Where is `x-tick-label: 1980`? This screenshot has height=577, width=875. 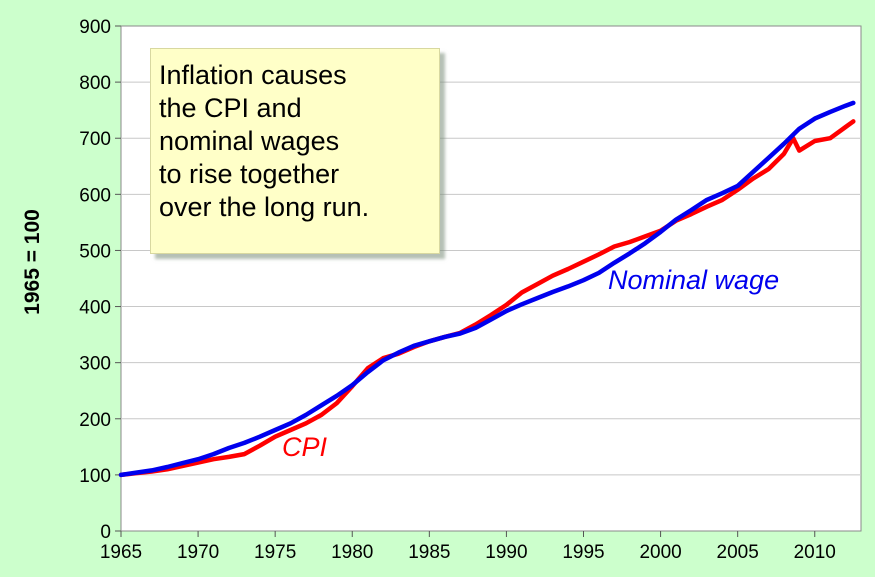 x-tick-label: 1980 is located at coordinates (352, 552).